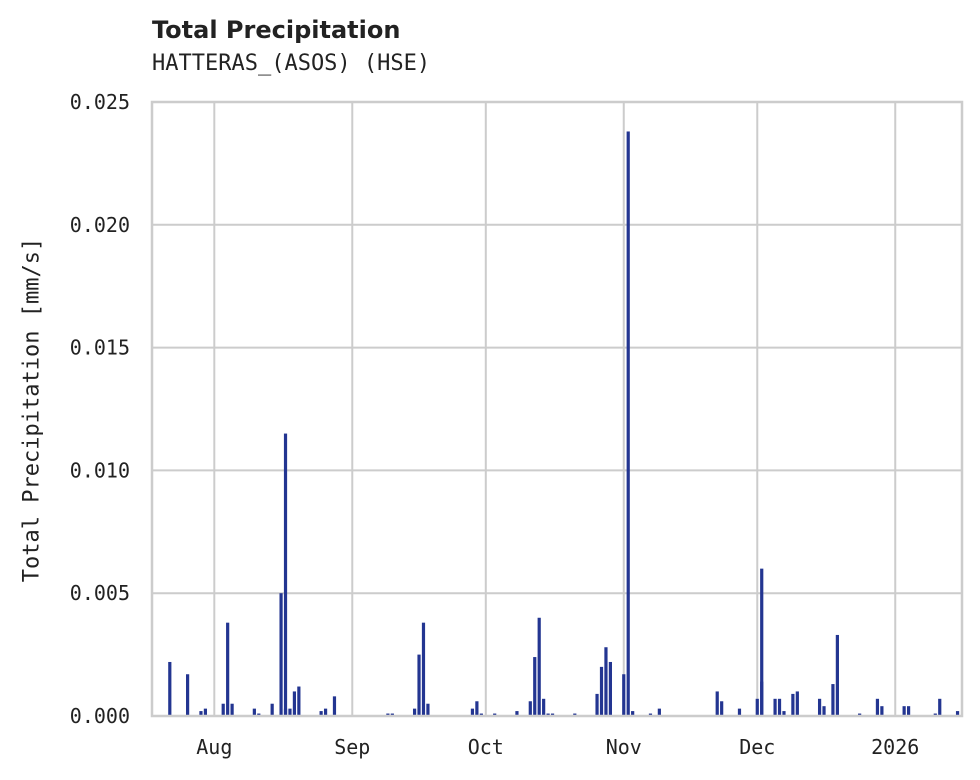  What do you see at coordinates (757, 747) in the screenshot?
I see `x-tick-label: Dec` at bounding box center [757, 747].